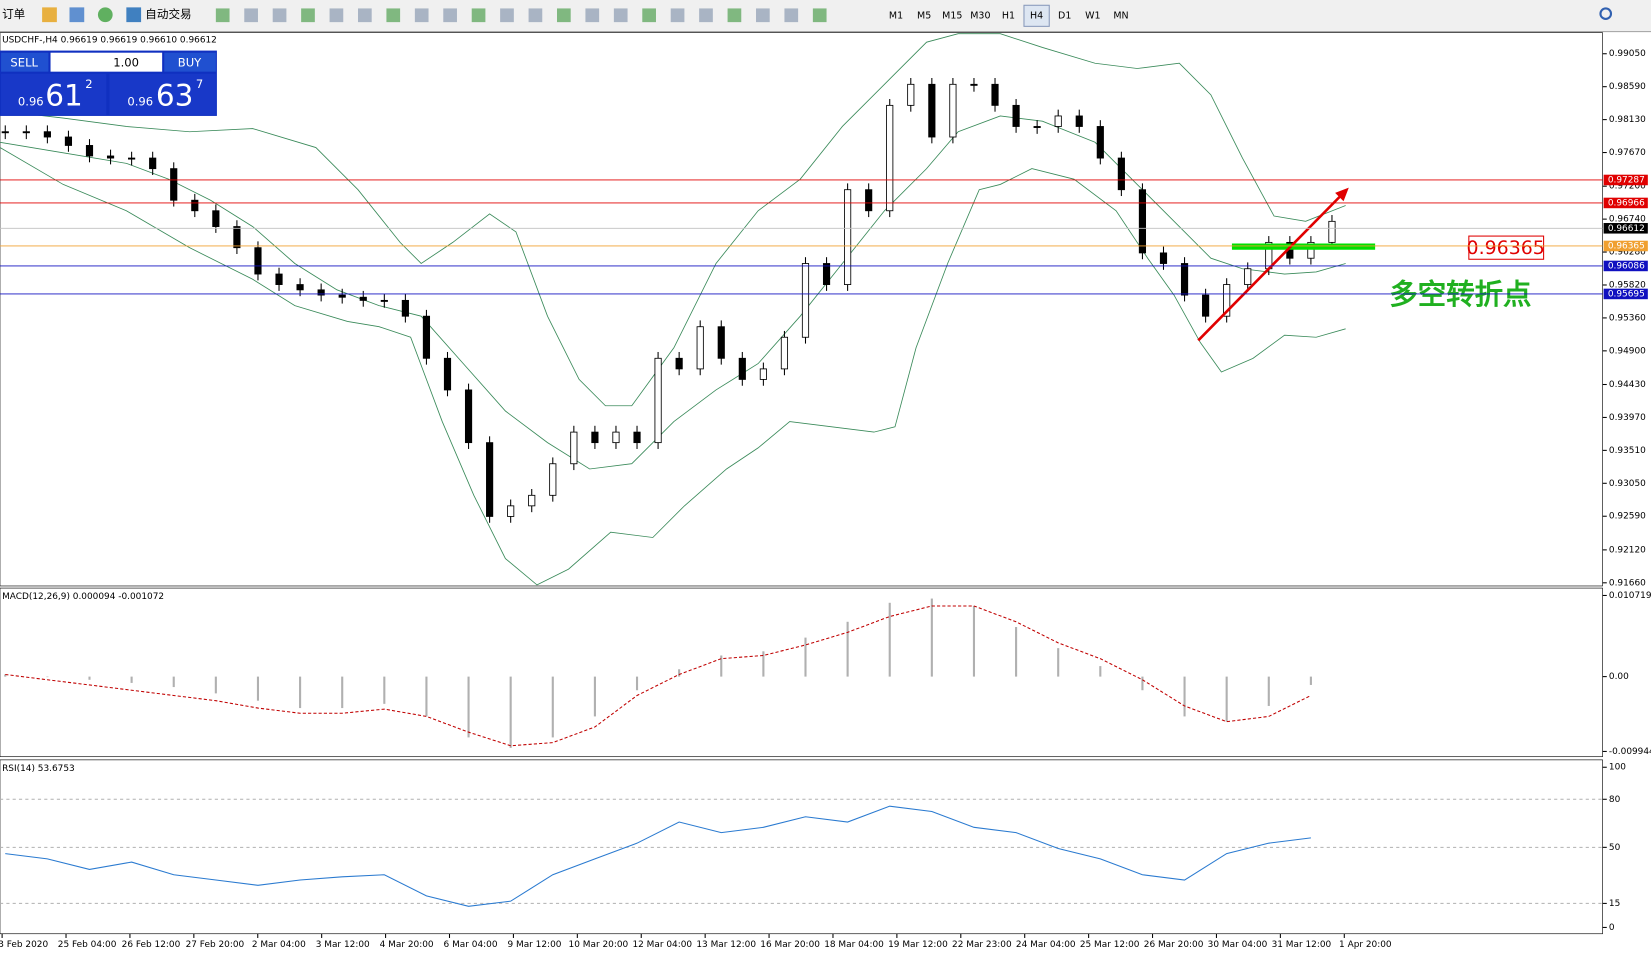 The height and width of the screenshot is (962, 1651). What do you see at coordinates (471, 945) in the screenshot?
I see `time-label: 6 Mar 04:00` at bounding box center [471, 945].